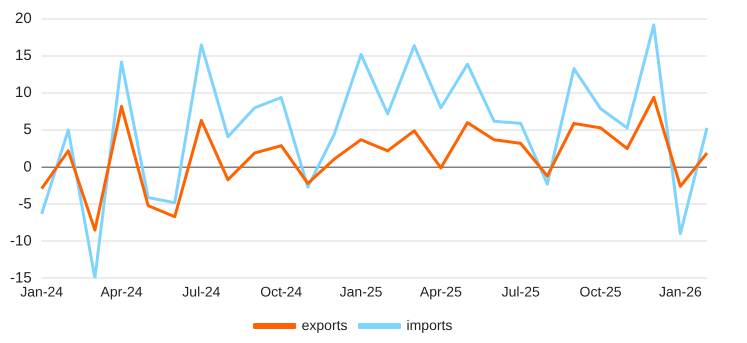 The width and height of the screenshot is (747, 343). I want to click on y-tick-label: 15, so click(23, 55).